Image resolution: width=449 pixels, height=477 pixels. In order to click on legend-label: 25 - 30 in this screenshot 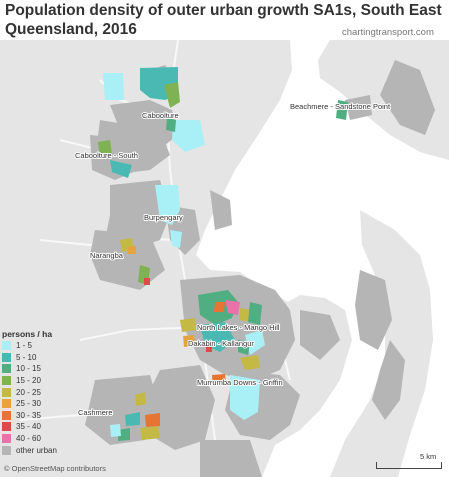, I will do `click(28, 404)`.